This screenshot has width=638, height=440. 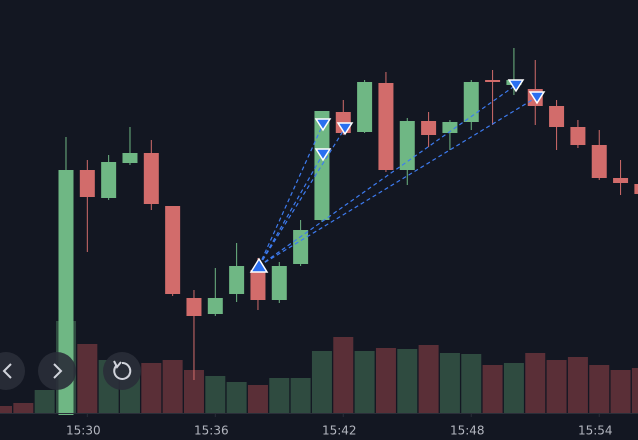 I want to click on x-tick-label: 15:48, so click(x=467, y=431).